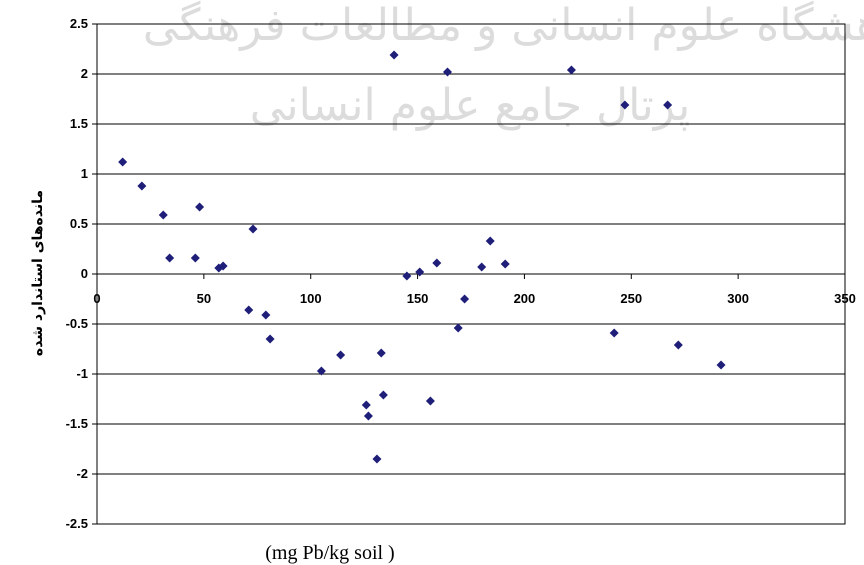 The image size is (864, 565). I want to click on x-tick-label: 300, so click(738, 298).